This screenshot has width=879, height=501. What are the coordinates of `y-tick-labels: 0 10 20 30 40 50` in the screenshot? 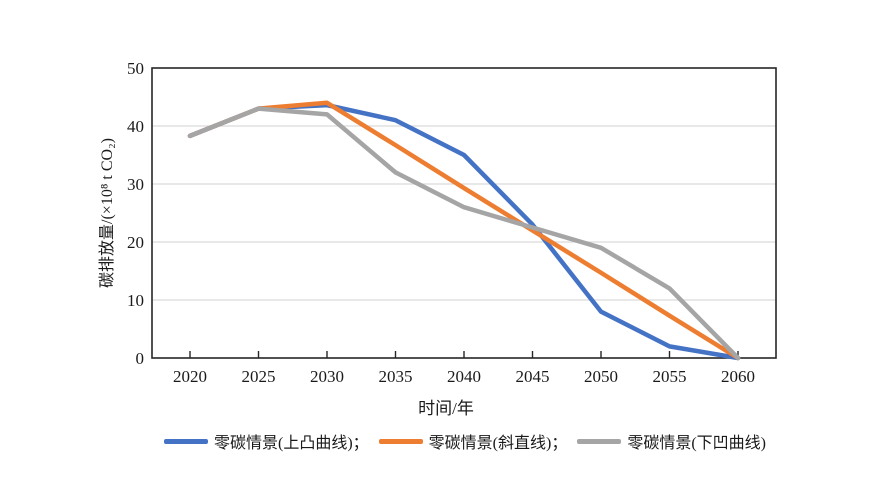 It's located at (135, 213).